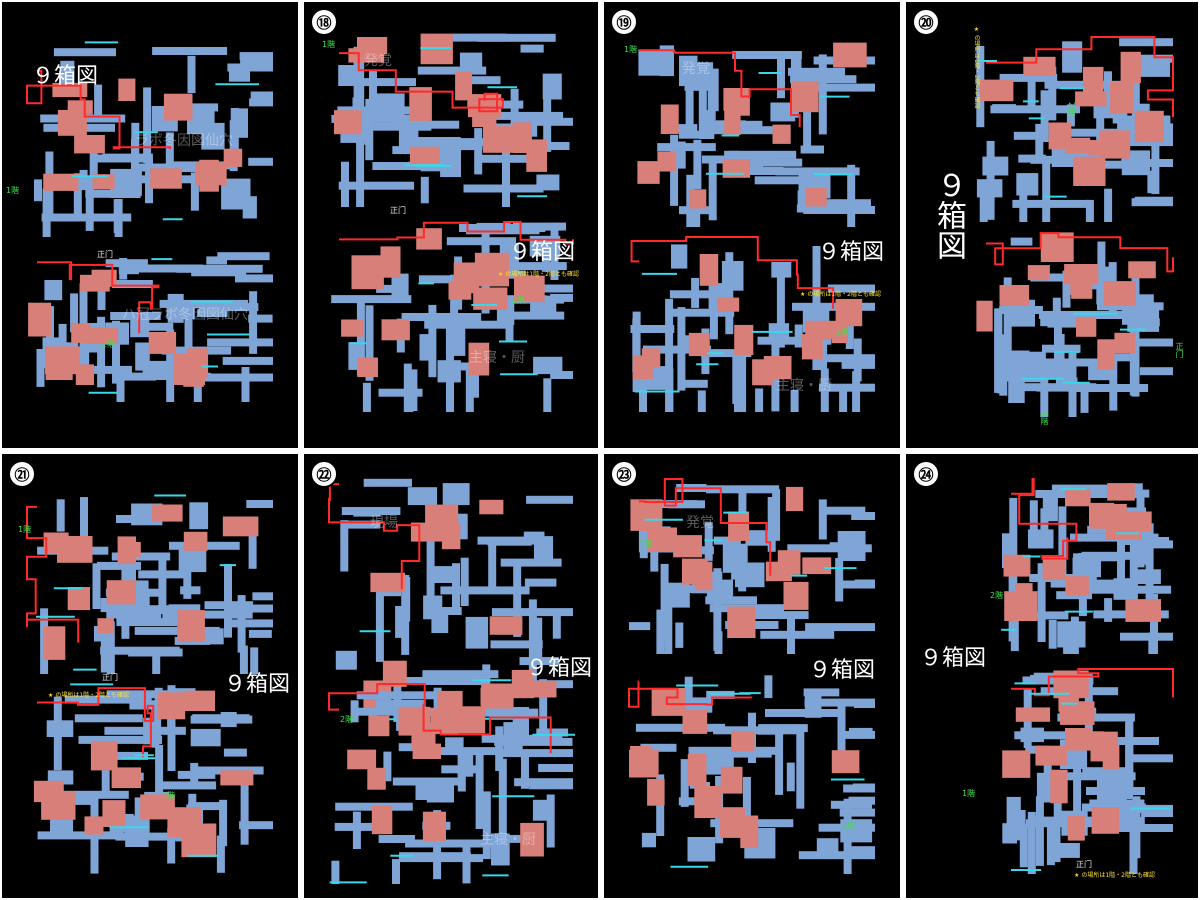  I want to click on panel-number-badge: ⑳, so click(926, 22).